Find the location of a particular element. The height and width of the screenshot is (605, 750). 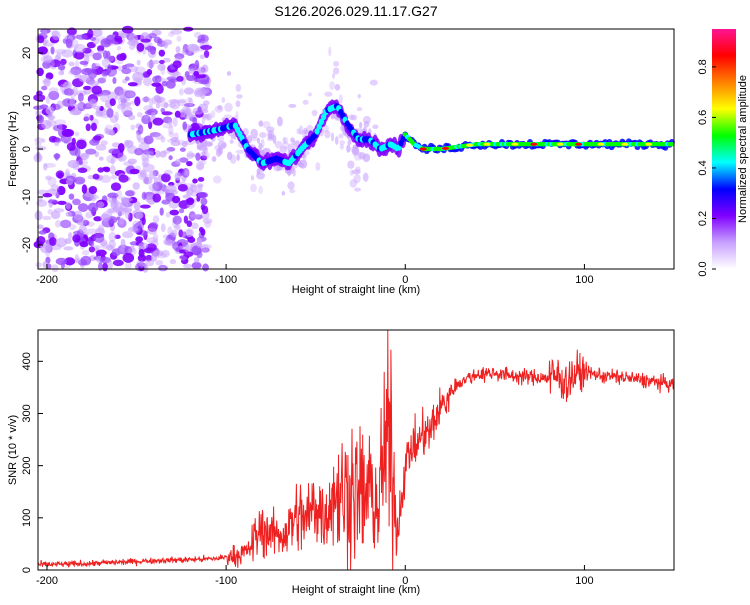

spectrogram-x-tick-label: -100 is located at coordinates (226, 280).